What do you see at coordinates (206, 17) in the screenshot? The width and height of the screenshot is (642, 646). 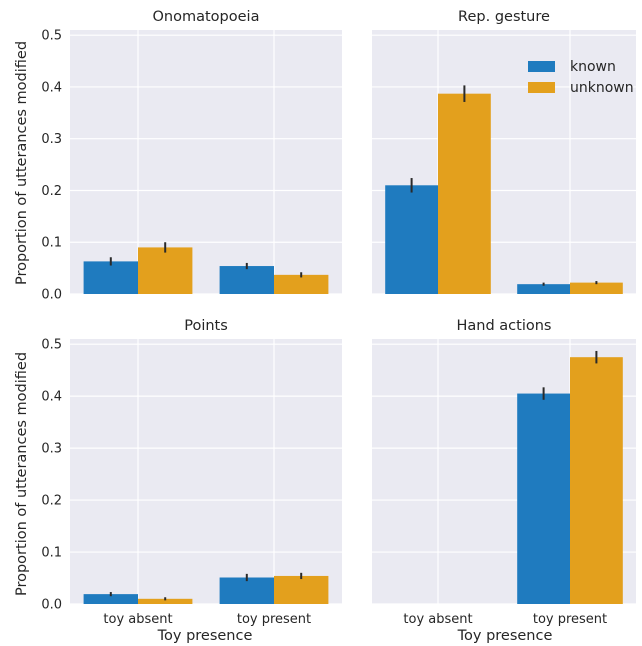 I see `panel-title: Onomatopoeia` at bounding box center [206, 17].